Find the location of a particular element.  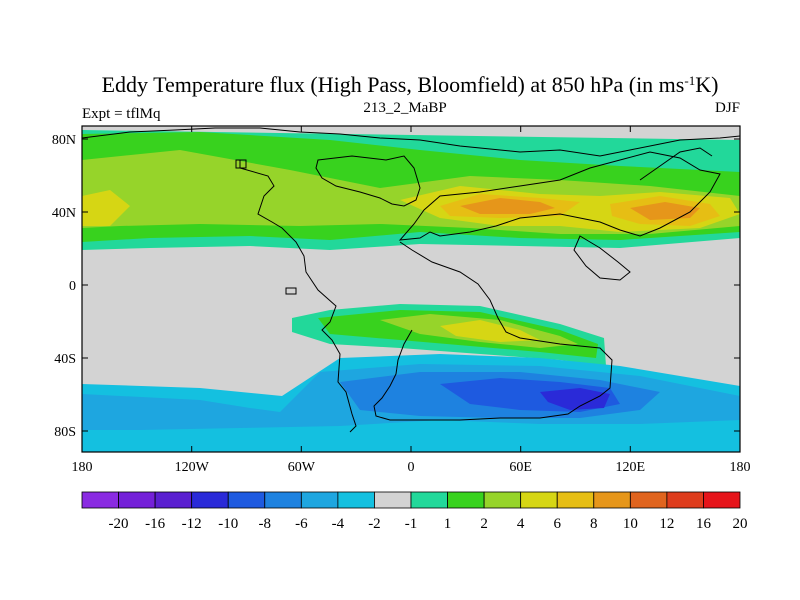

sh-band-yellow is located at coordinates (490, 331).